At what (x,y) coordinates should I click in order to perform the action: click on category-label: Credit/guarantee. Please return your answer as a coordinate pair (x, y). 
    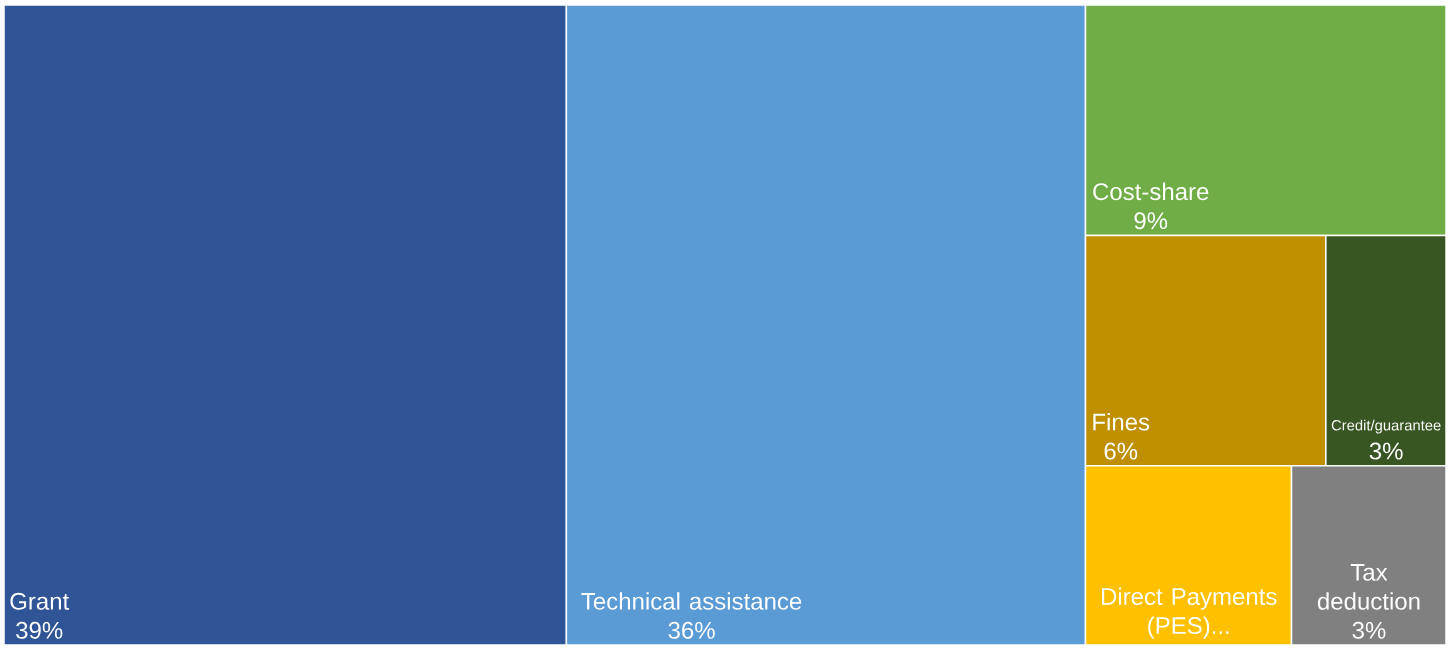
    Looking at the image, I should click on (1386, 426).